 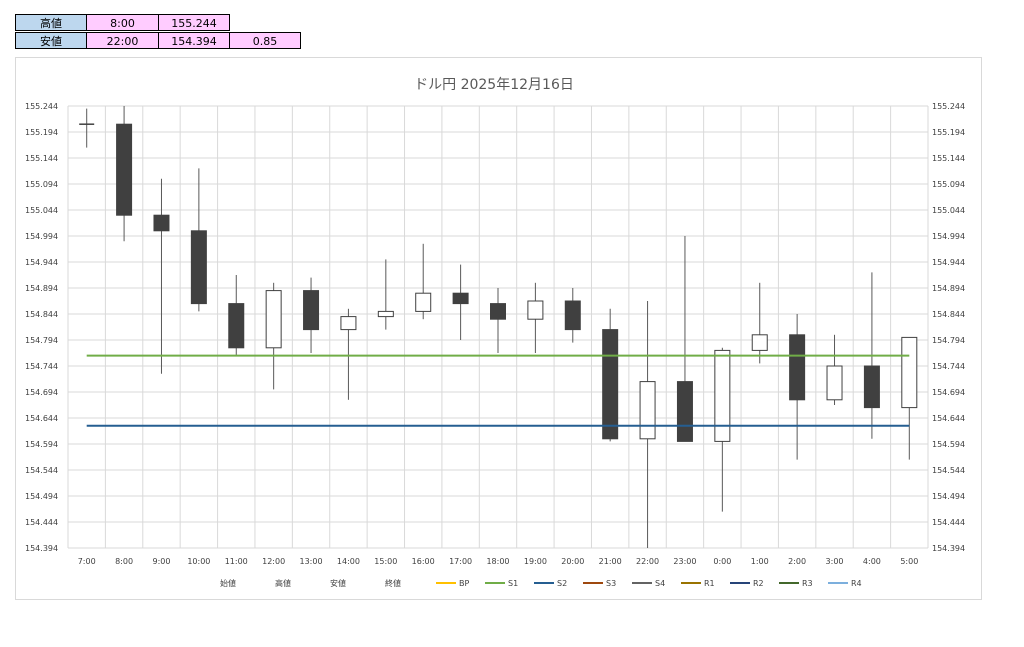 What do you see at coordinates (948, 158) in the screenshot?
I see `y-tick-label-right: 155.144` at bounding box center [948, 158].